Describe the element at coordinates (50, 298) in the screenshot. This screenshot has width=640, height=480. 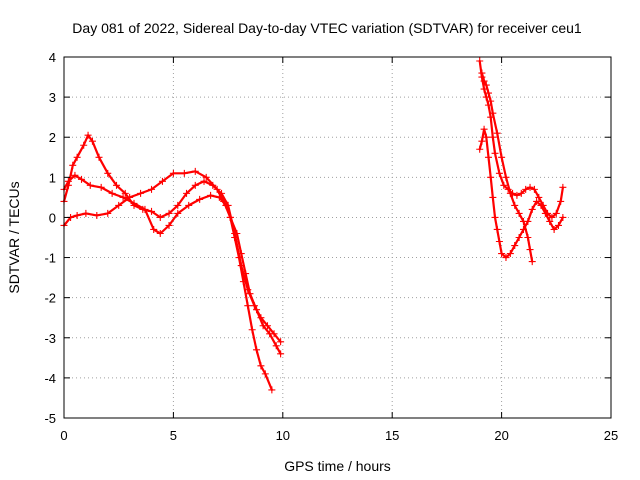
I see `y-tick-label: -2` at that location.